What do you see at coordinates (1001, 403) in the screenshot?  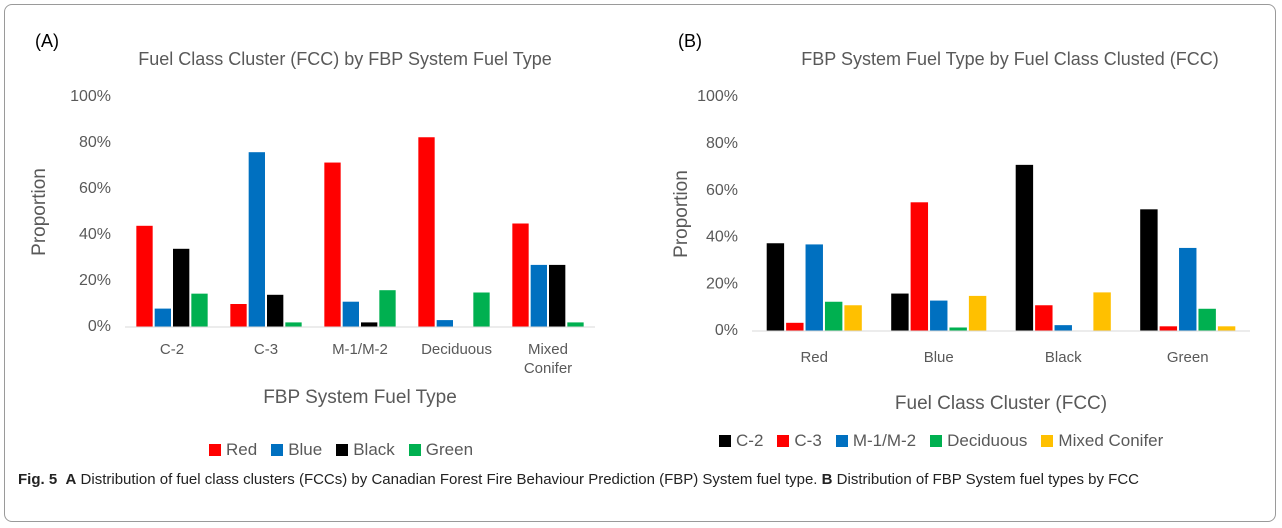 I see `x-axis-title: Fuel Class Cluster (FCC)` at bounding box center [1001, 403].